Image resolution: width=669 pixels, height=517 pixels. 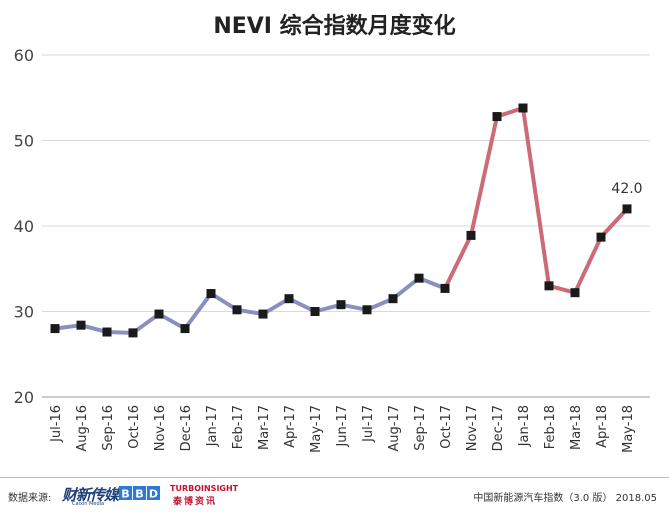 I want to click on x-tick-label: Jul-17, so click(x=368, y=424).